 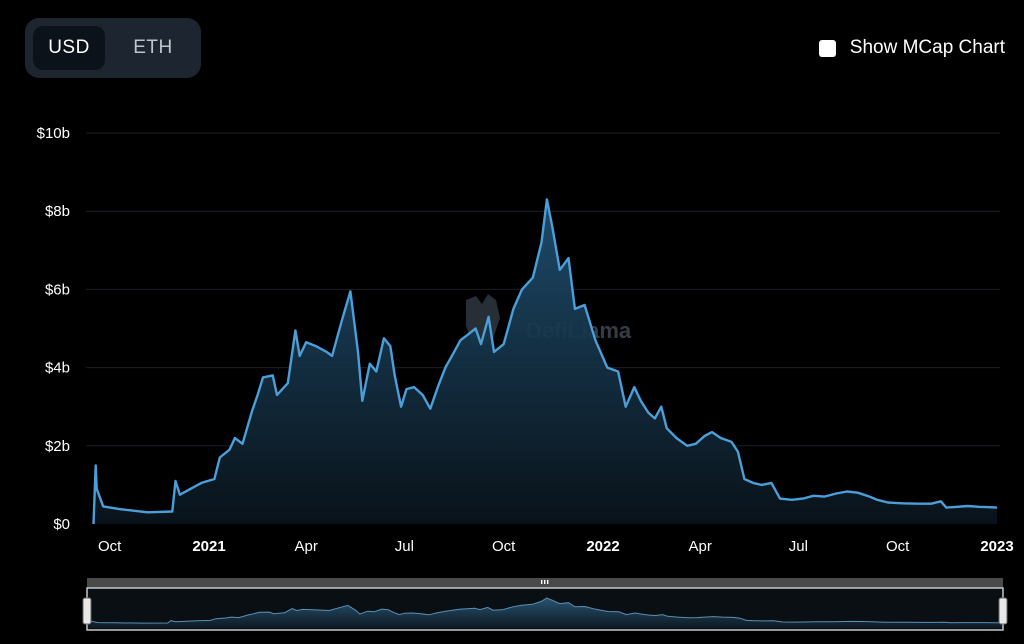 I want to click on y-tick-label: $0, so click(x=61, y=524).